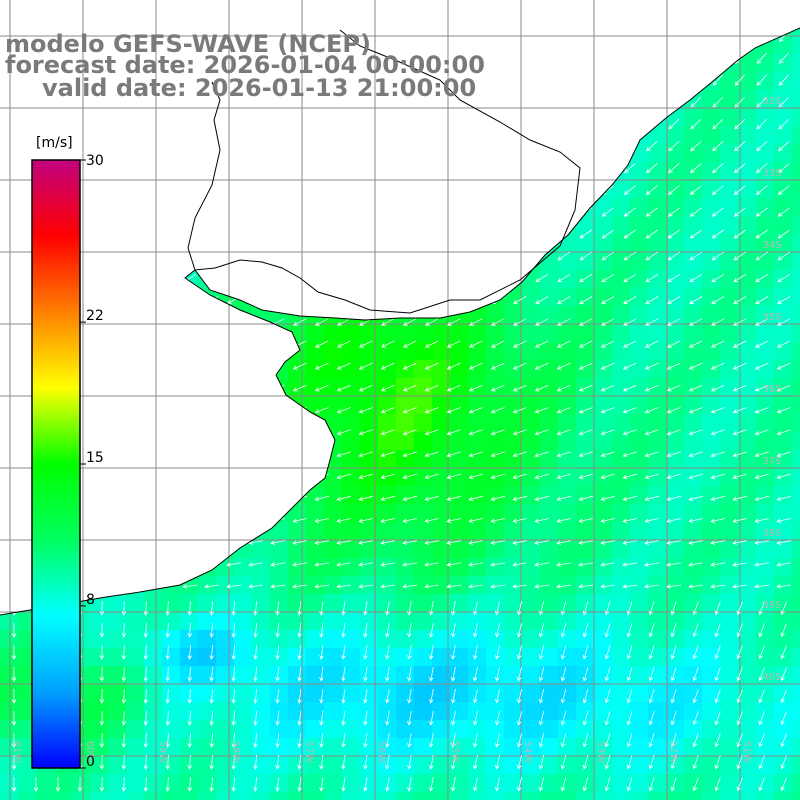 This screenshot has width=800, height=800. I want to click on colorbar-frame, so click(56, 464).